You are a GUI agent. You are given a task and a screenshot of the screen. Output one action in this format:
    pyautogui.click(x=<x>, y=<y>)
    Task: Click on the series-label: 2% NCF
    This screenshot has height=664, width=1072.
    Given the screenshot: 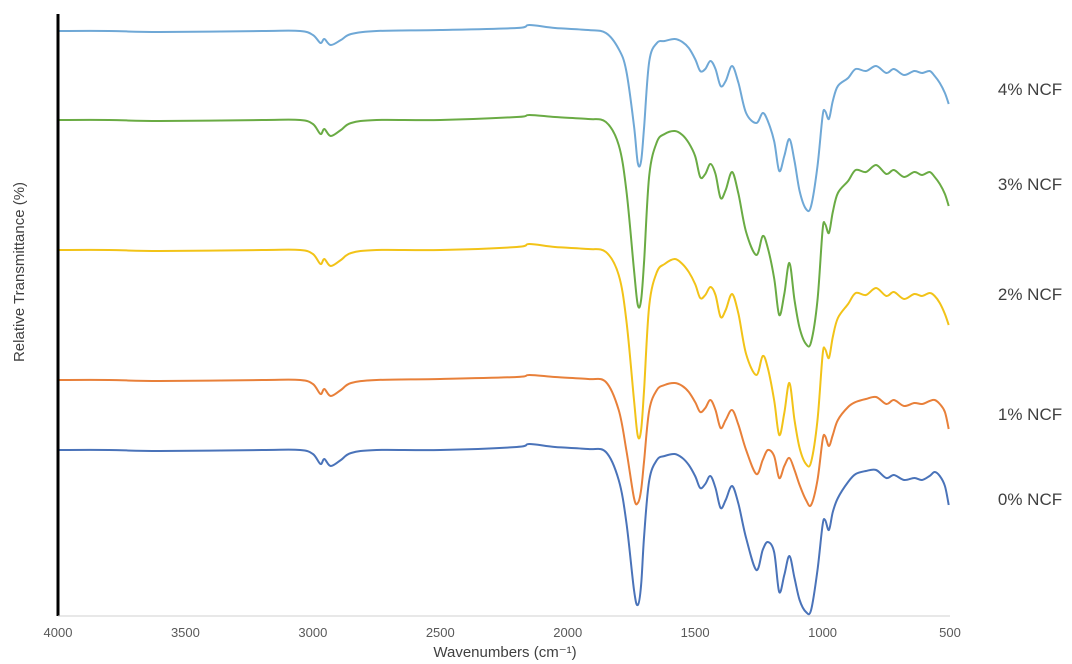 What is the action you would take?
    pyautogui.click(x=1030, y=294)
    